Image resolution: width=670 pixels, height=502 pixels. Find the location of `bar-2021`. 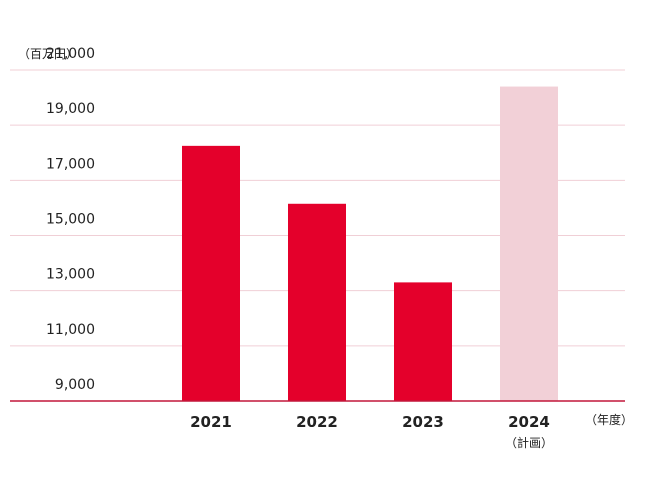

bar-2021 is located at coordinates (211, 273).